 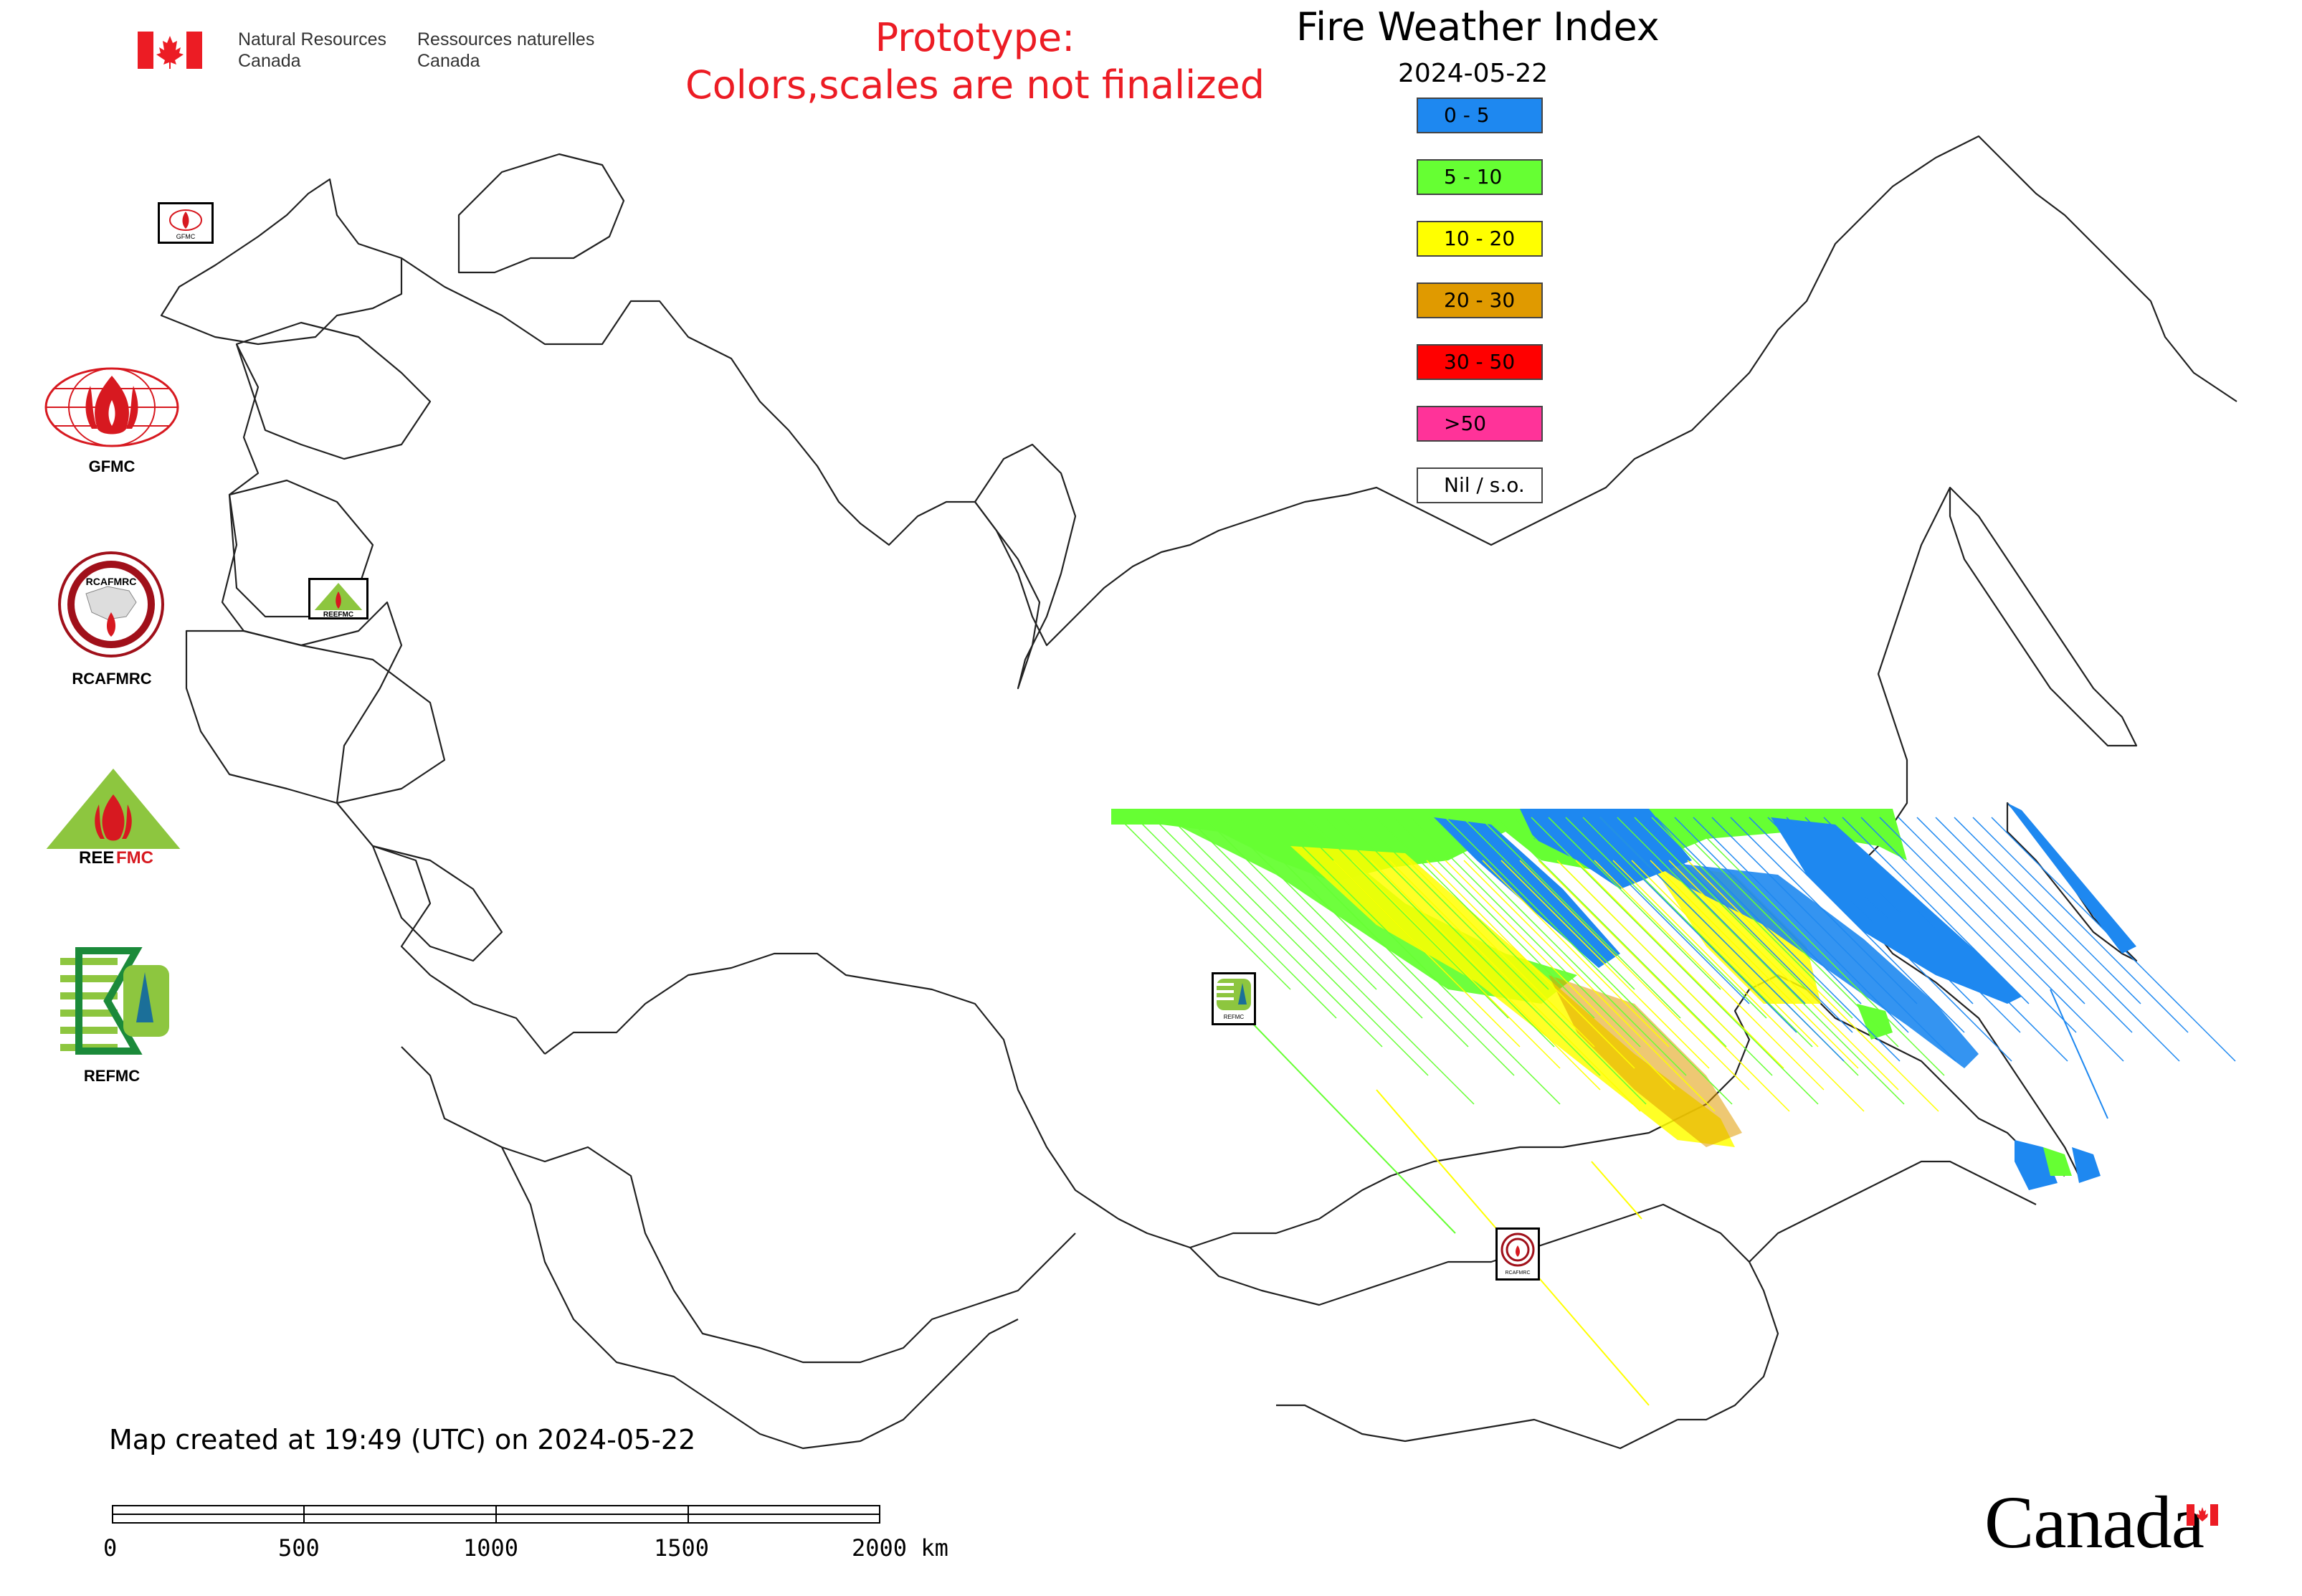 I want to click on scale-label-2000km: 2000 km, so click(x=900, y=1548).